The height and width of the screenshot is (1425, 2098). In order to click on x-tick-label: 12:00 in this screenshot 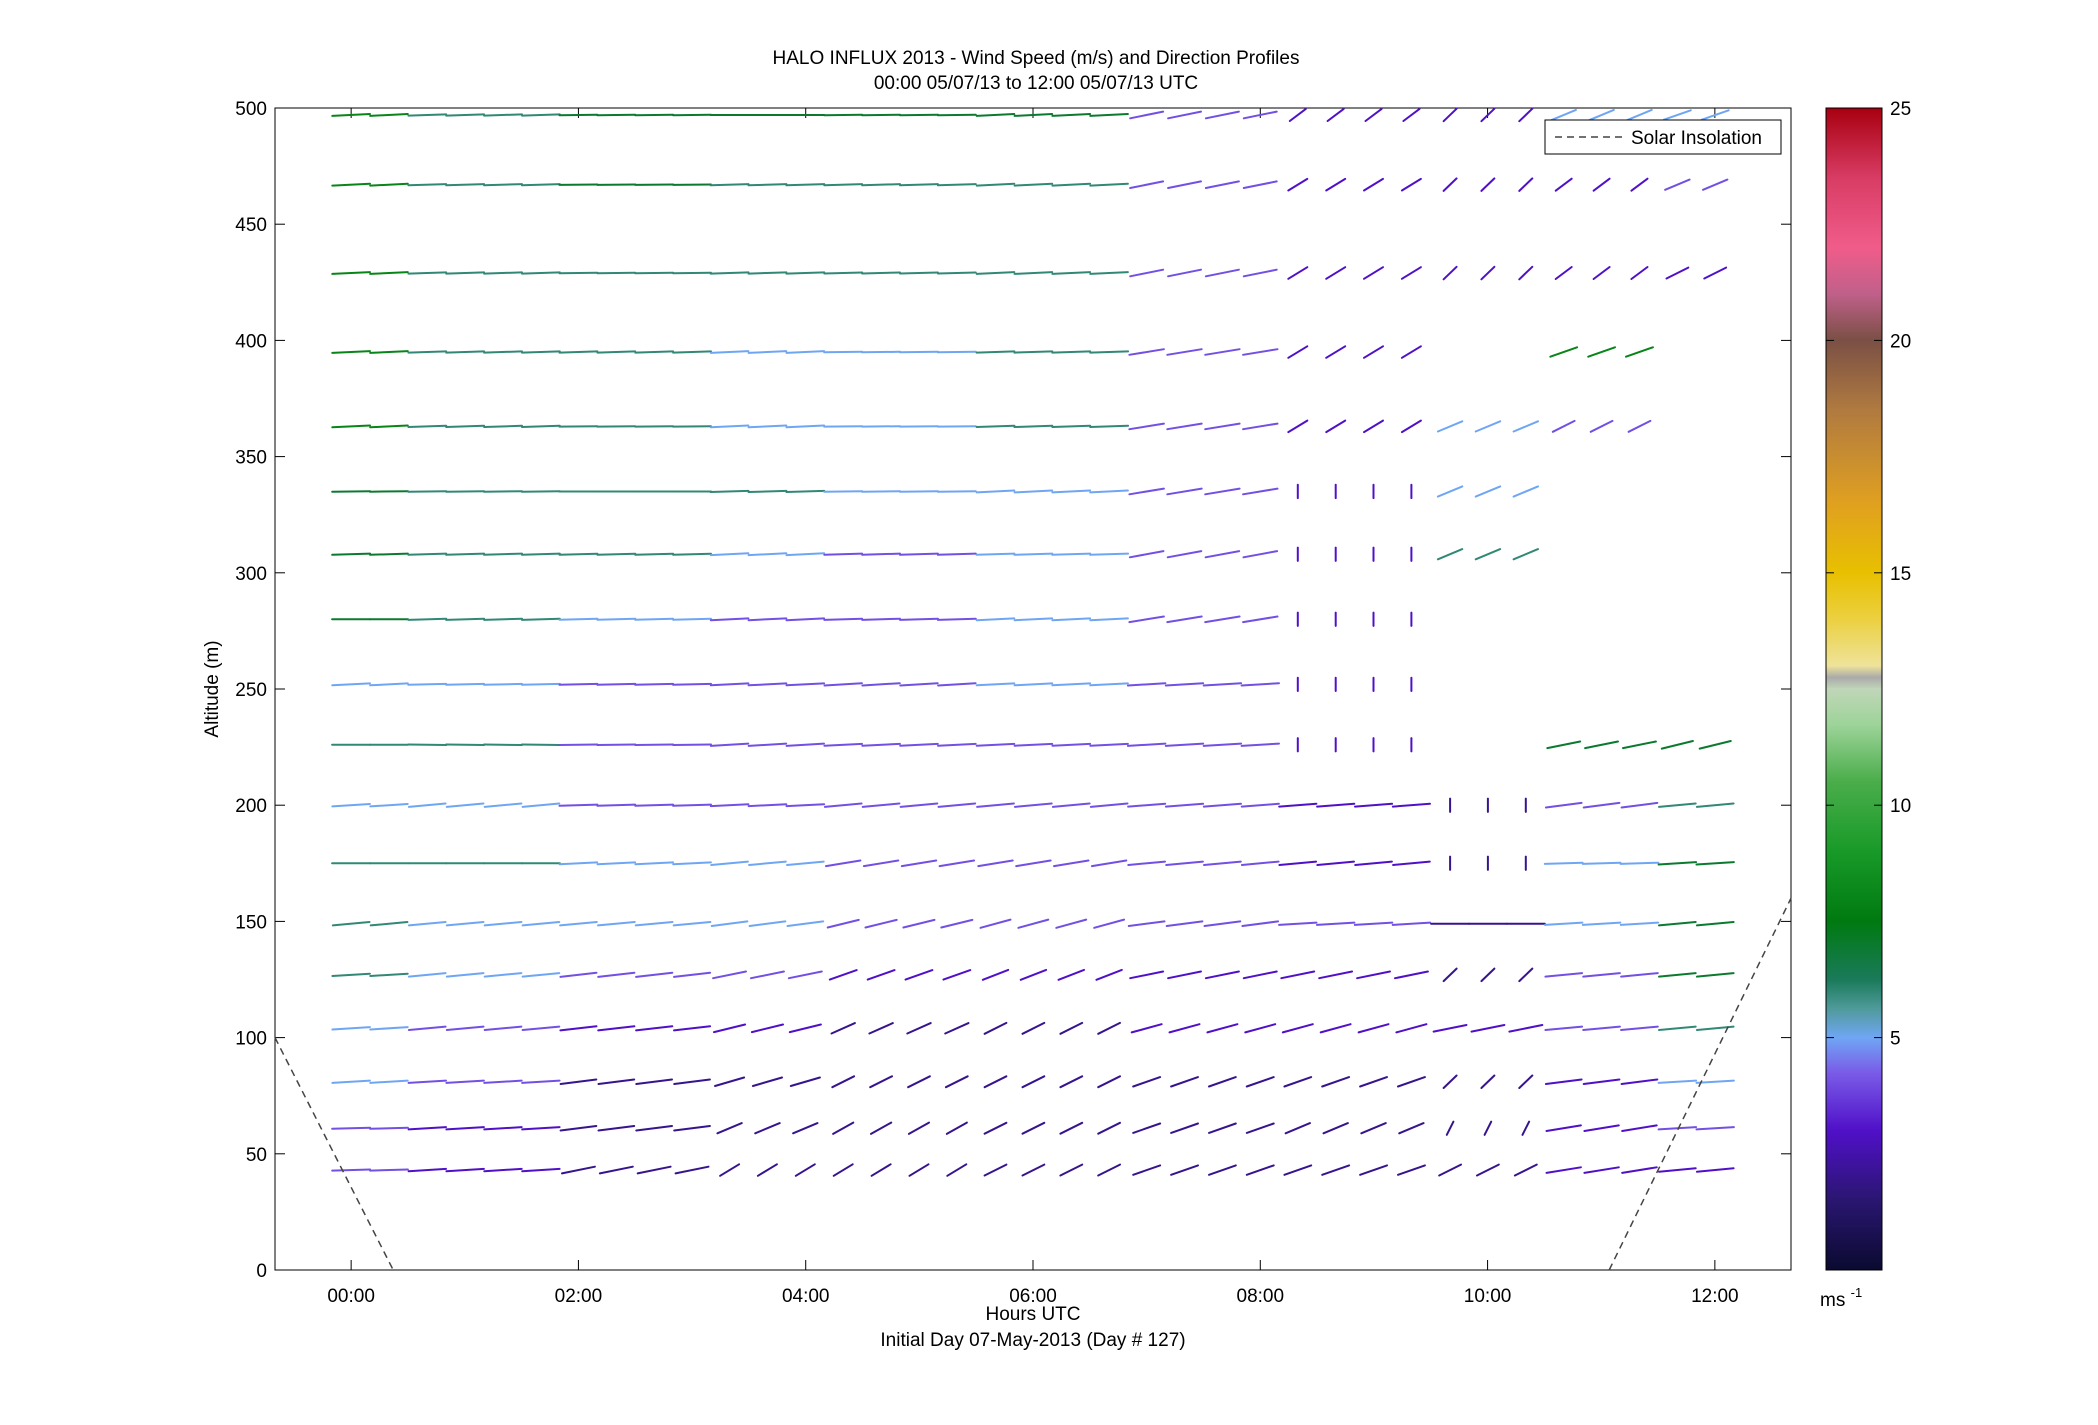, I will do `click(1715, 1296)`.